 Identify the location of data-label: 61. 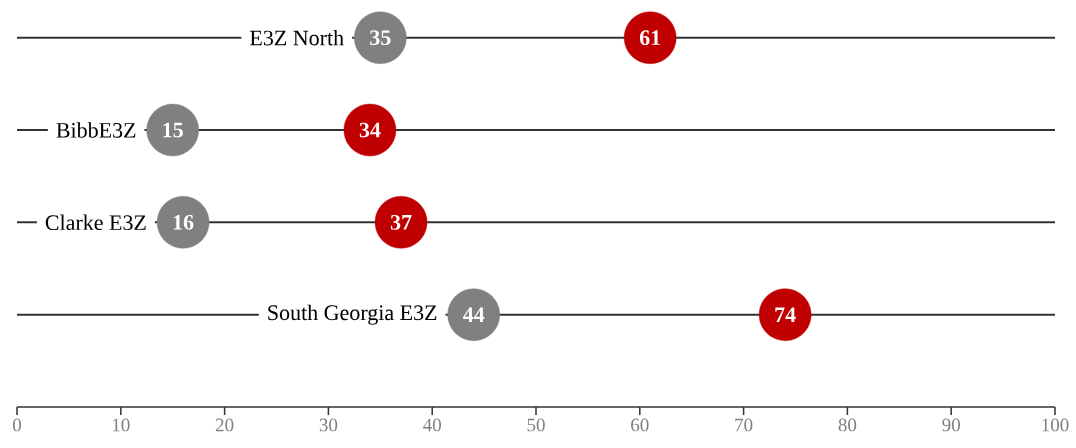
(650, 38).